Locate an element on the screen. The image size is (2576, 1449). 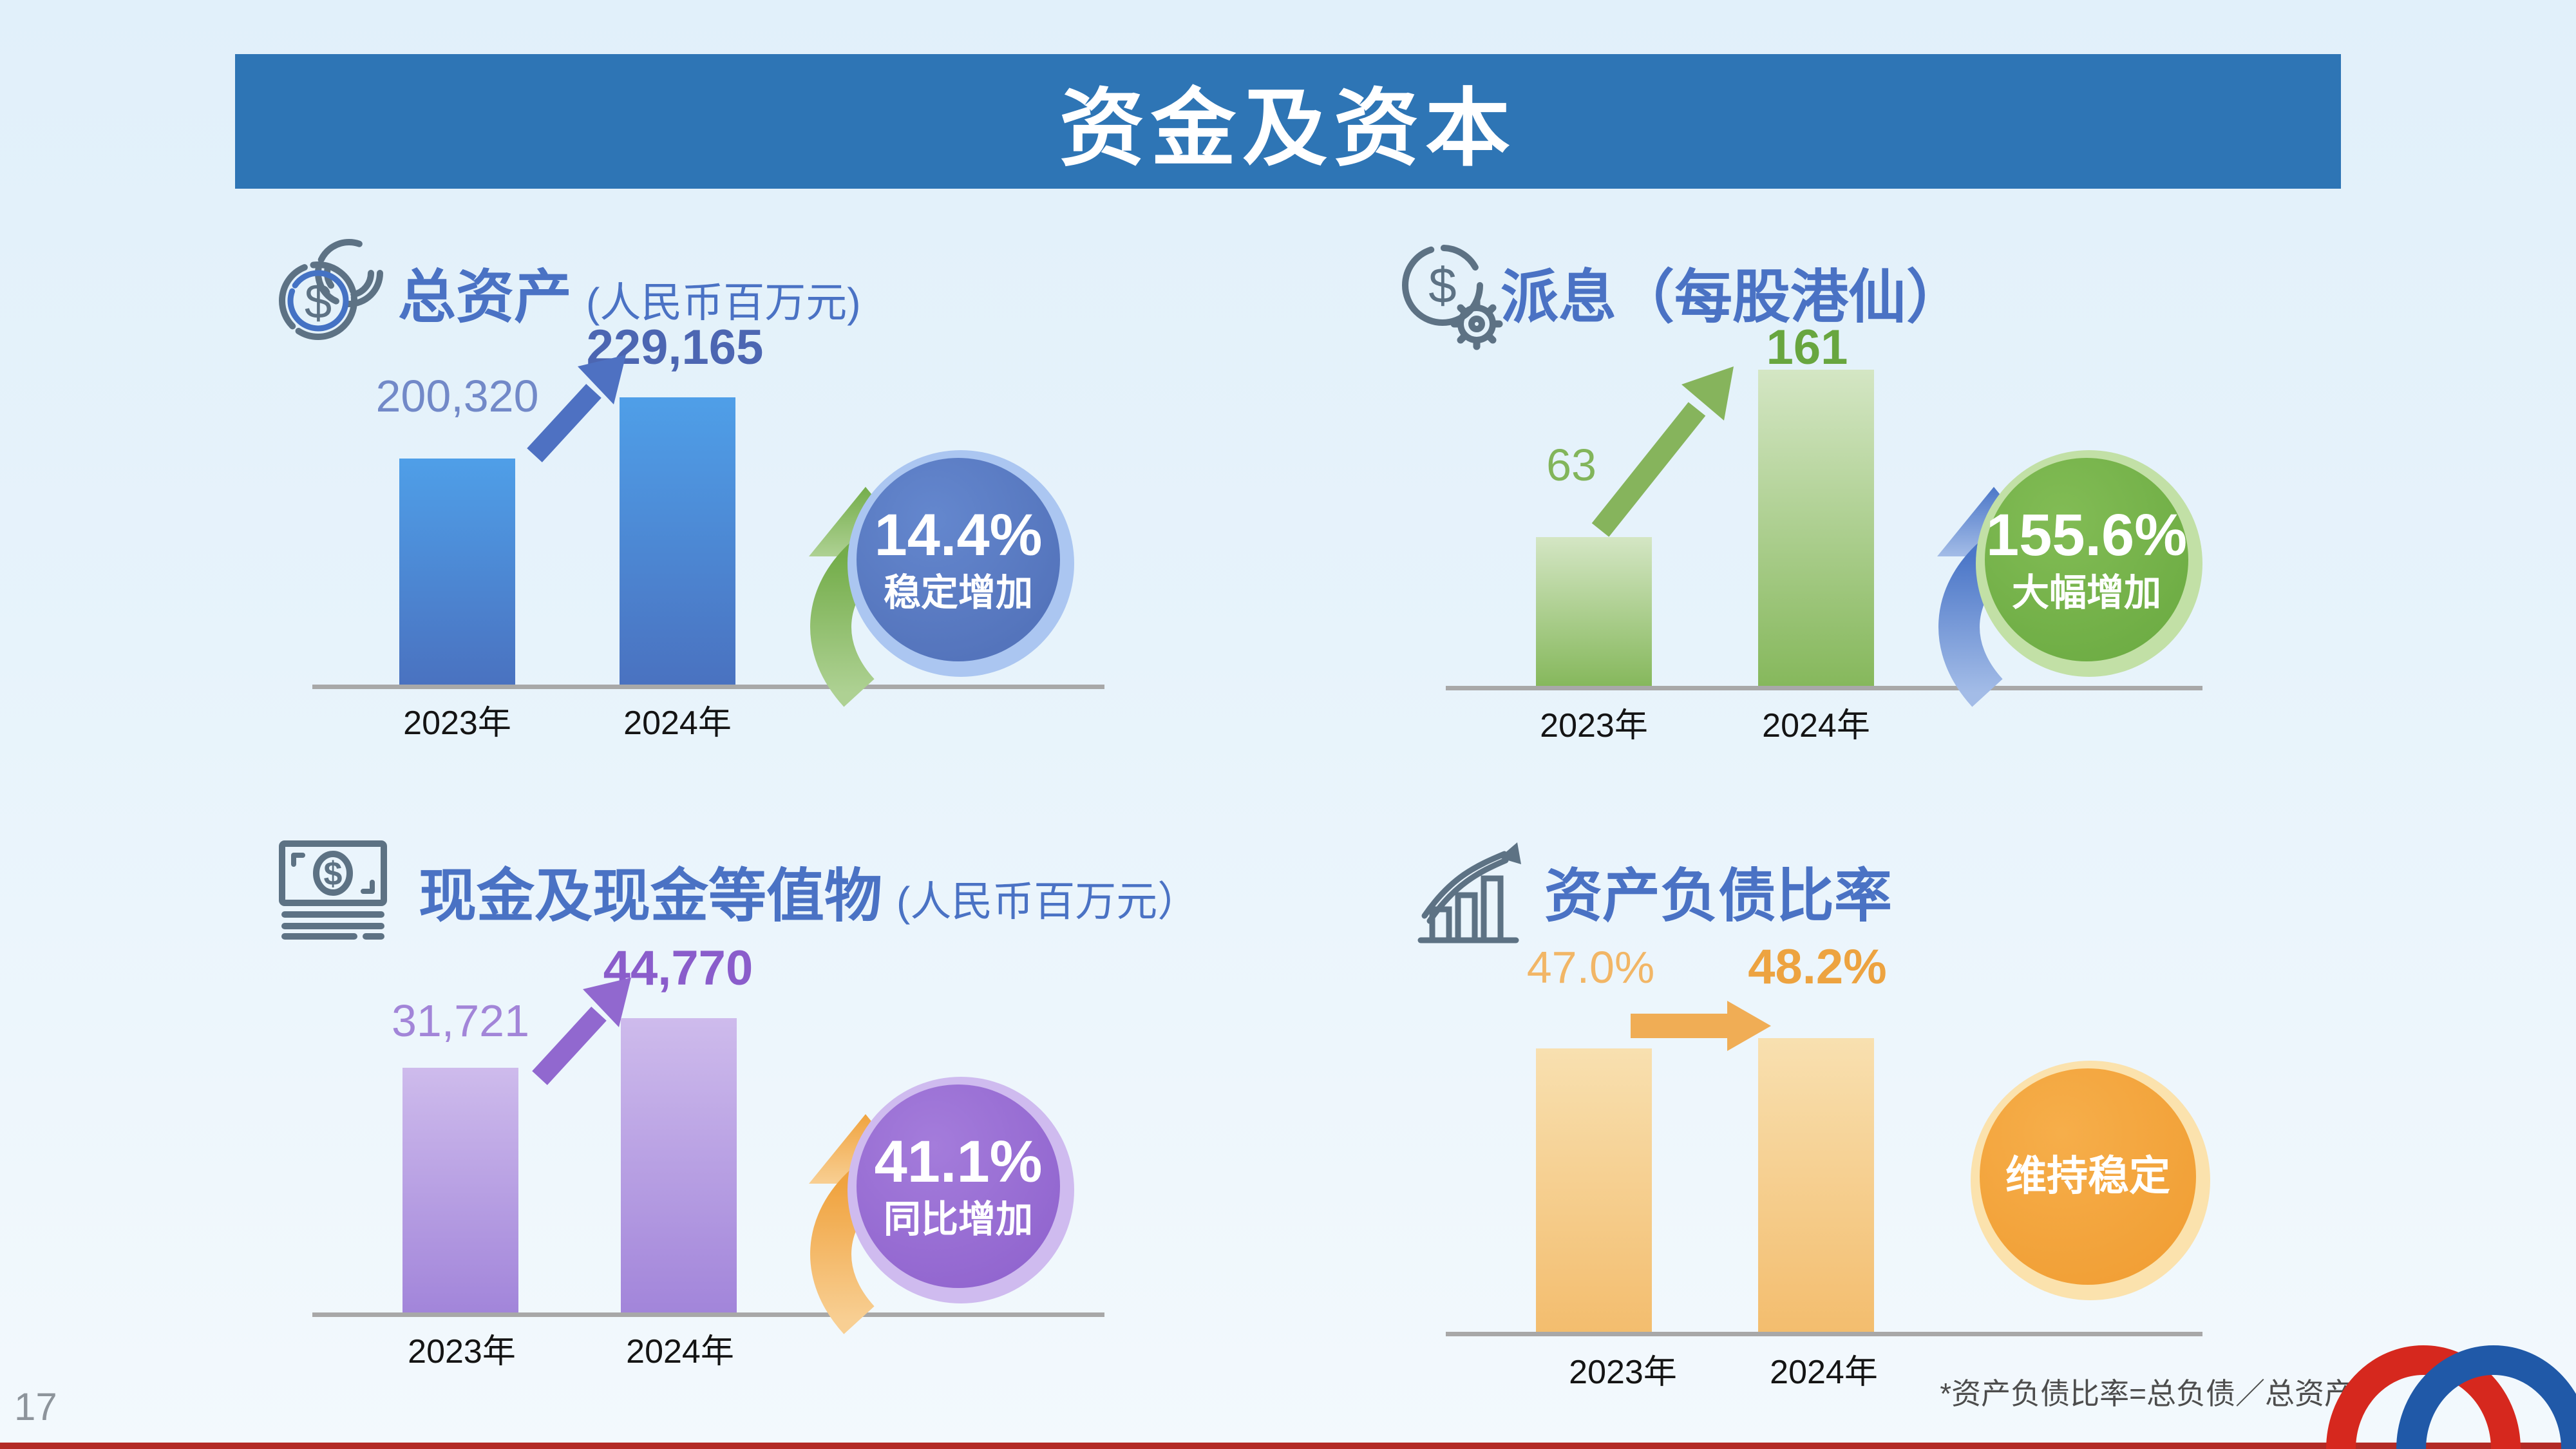
badge-label: 维持稳定 is located at coordinates (2087, 1176).